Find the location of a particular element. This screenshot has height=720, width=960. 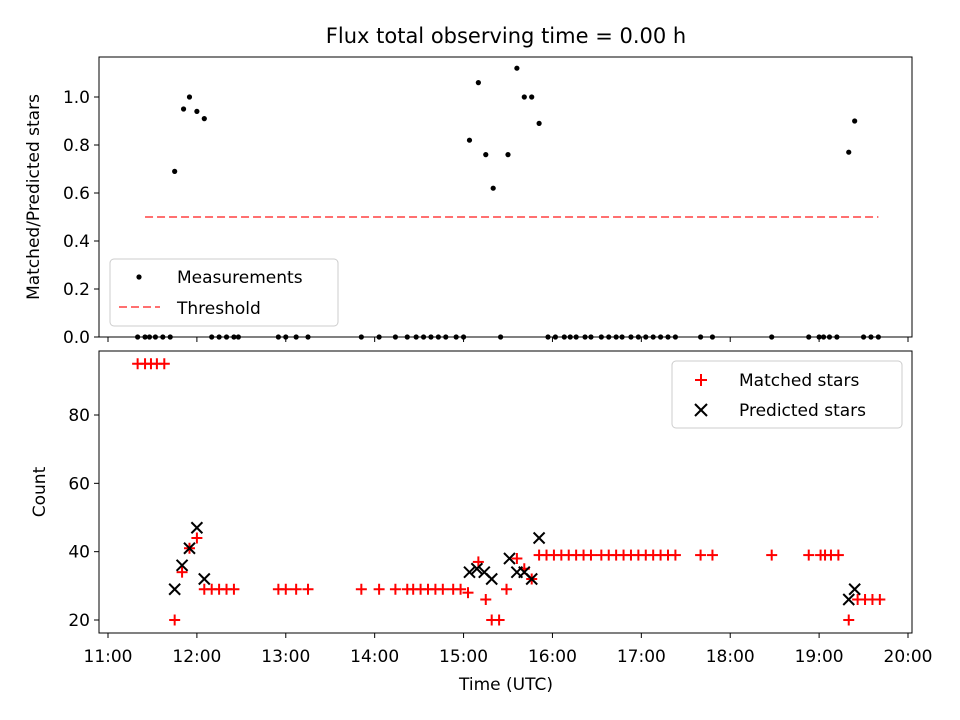

x-tick-label: 11:00 is located at coordinates (108, 657).